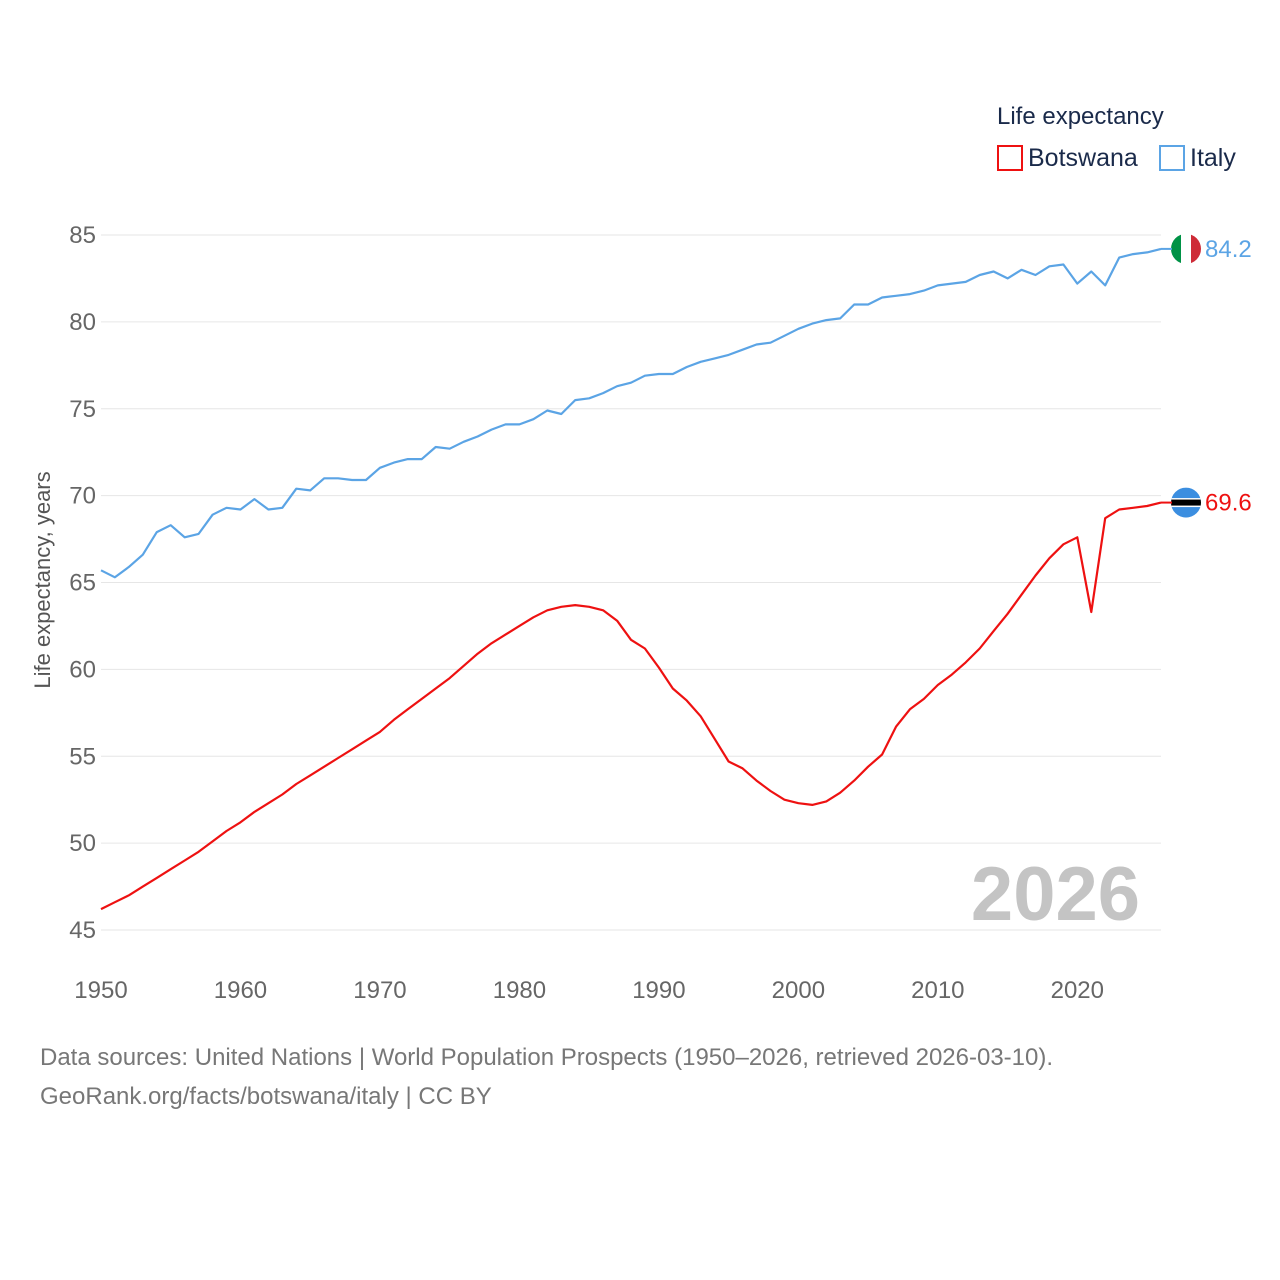 The width and height of the screenshot is (1280, 1280). I want to click on legend-swatch-botswana, so click(1010, 158).